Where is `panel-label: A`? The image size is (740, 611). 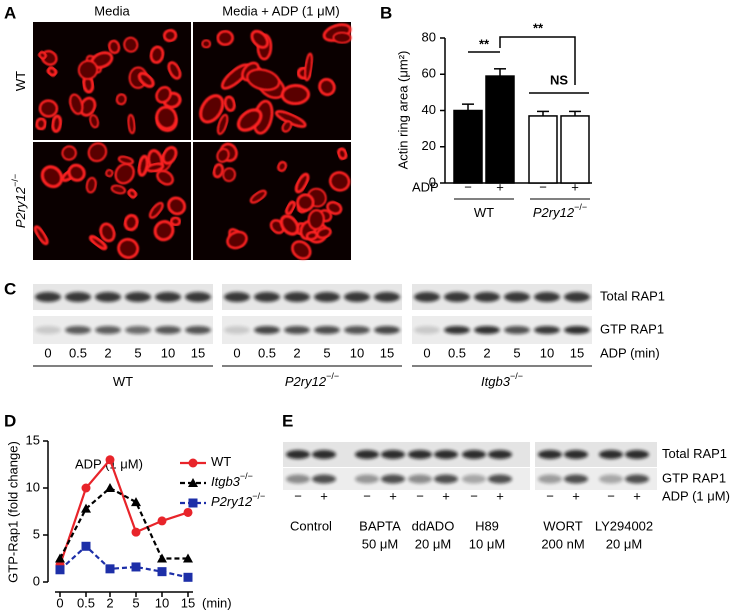
panel-label: A is located at coordinates (10, 12).